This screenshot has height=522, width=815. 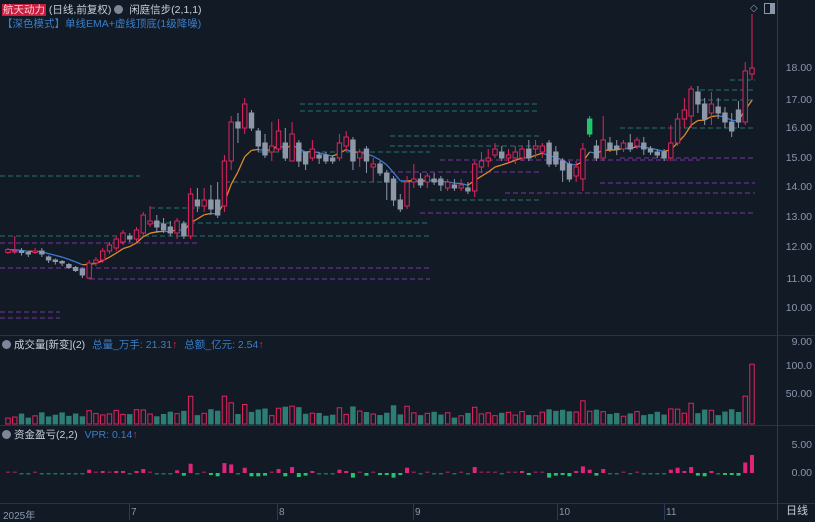 I want to click on vpr-title: 资金盈亏(2,2), so click(x=46, y=435).